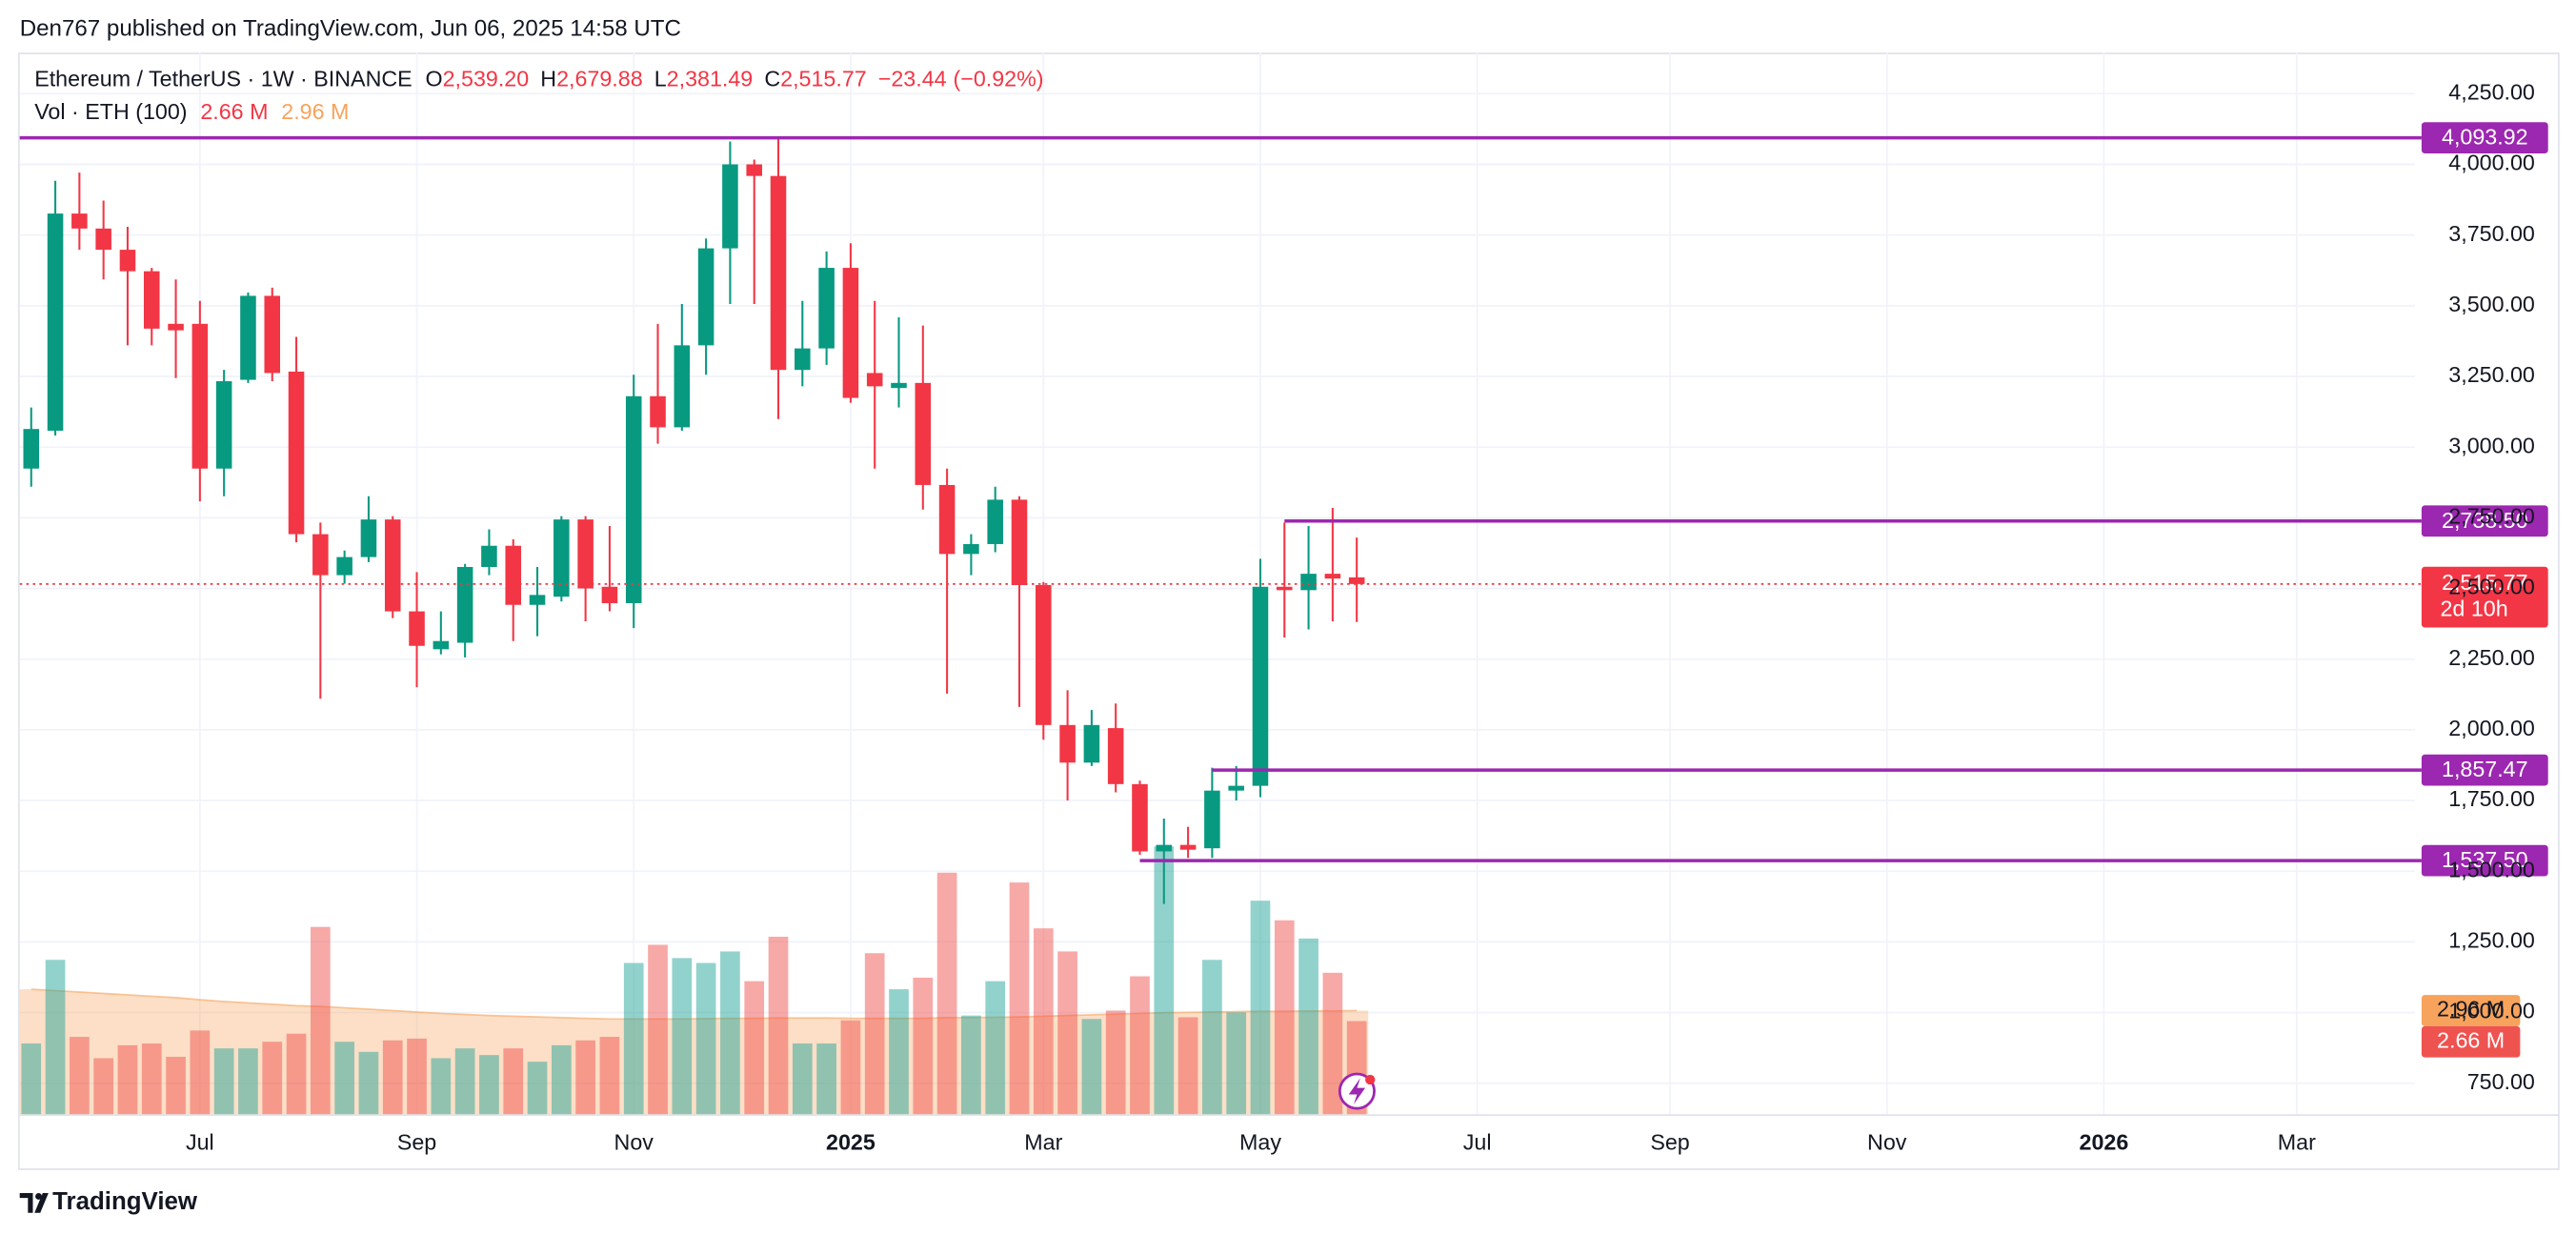 This screenshot has height=1235, width=2576. What do you see at coordinates (2501, 1081) in the screenshot?
I see `y-tick-label: 750.00` at bounding box center [2501, 1081].